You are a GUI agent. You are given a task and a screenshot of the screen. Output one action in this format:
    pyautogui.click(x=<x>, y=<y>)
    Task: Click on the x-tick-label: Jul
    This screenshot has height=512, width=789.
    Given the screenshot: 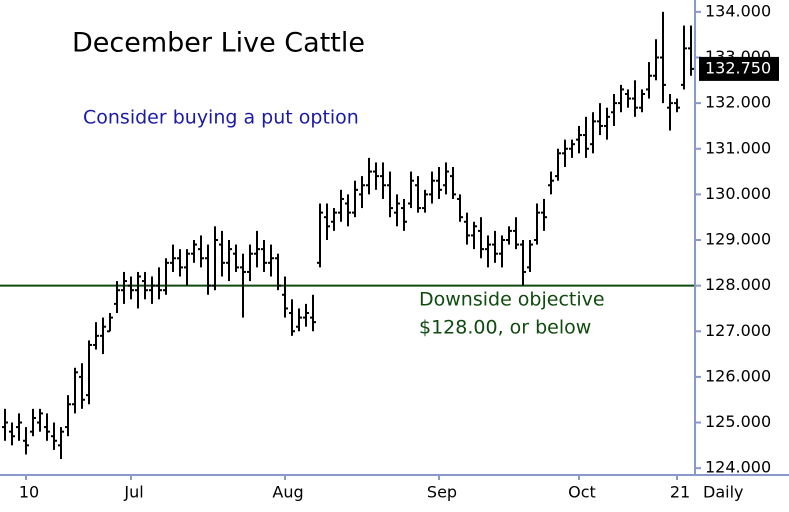 What is the action you would take?
    pyautogui.click(x=133, y=492)
    